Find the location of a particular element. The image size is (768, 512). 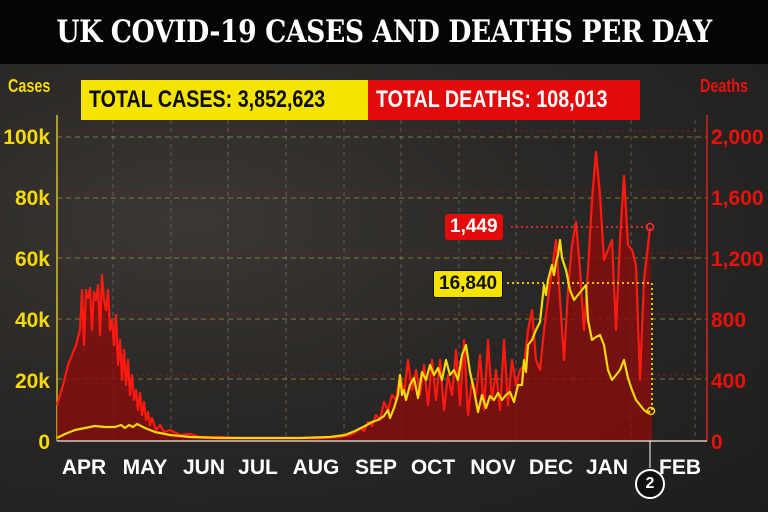

deaths-tick: 800 is located at coordinates (728, 320).